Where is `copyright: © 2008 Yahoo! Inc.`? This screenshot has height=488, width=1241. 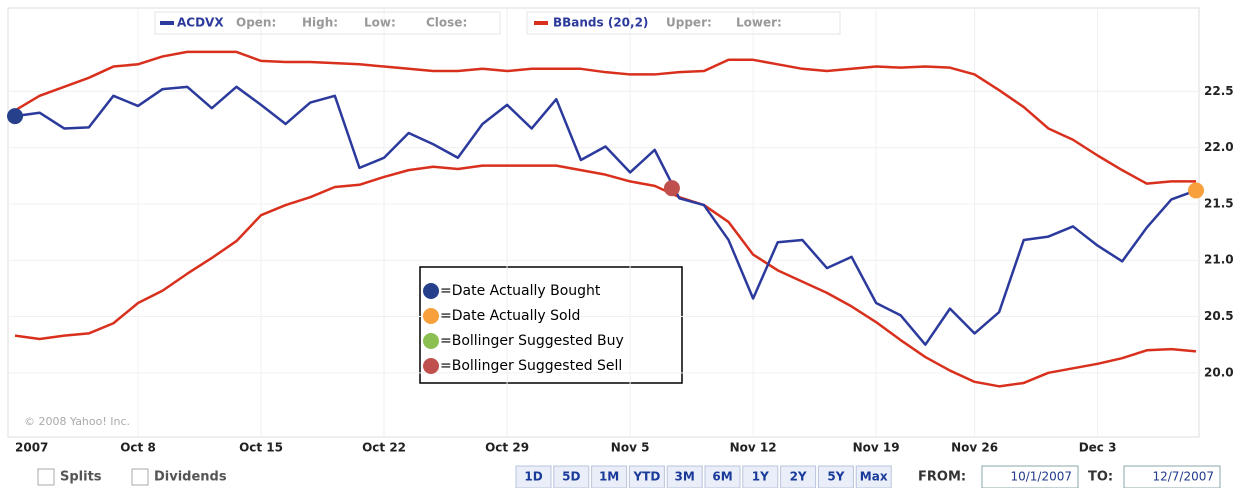
copyright: © 2008 Yahoo! Inc. is located at coordinates (77, 421).